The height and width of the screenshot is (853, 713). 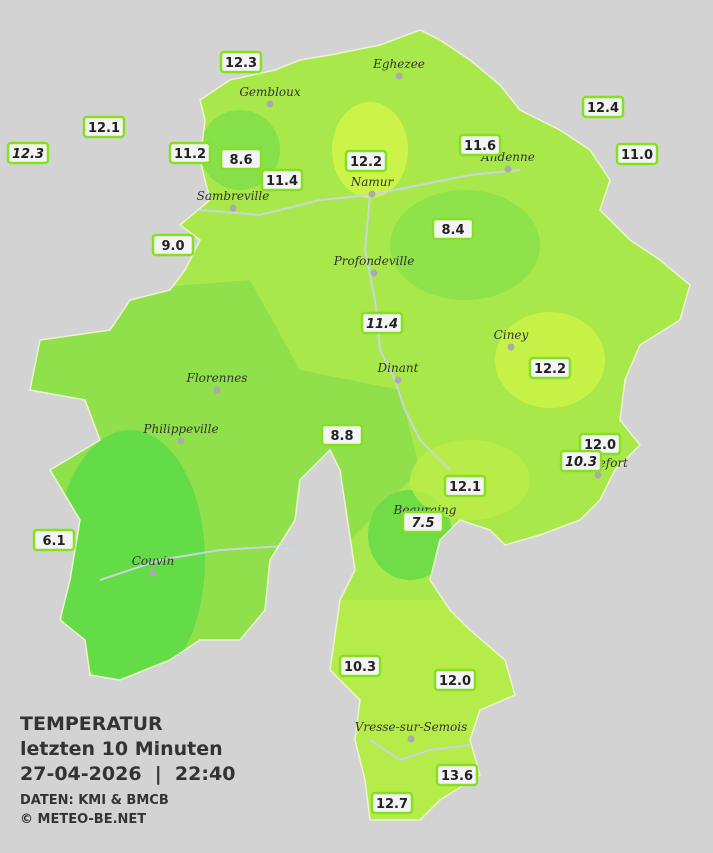 I want to click on city-name: Dinant, so click(x=398, y=368).